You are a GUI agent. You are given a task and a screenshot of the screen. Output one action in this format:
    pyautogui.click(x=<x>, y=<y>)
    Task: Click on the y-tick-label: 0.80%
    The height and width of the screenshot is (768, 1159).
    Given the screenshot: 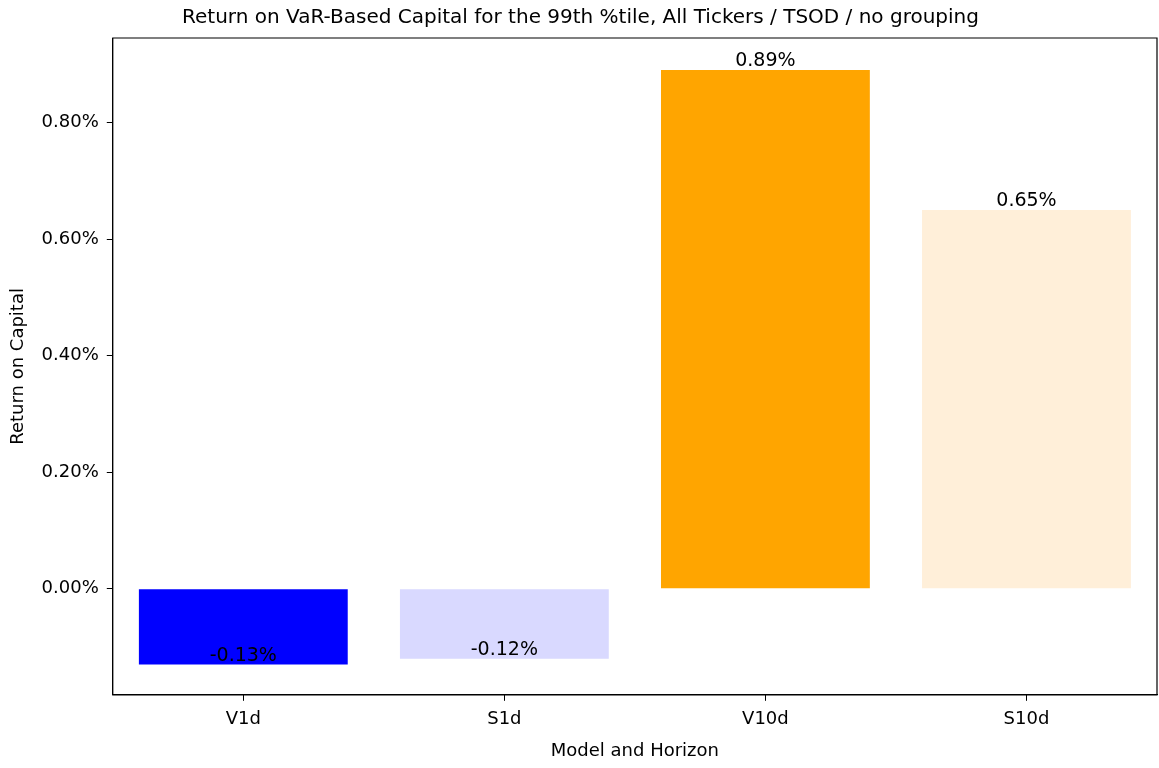 What is the action you would take?
    pyautogui.click(x=70, y=121)
    